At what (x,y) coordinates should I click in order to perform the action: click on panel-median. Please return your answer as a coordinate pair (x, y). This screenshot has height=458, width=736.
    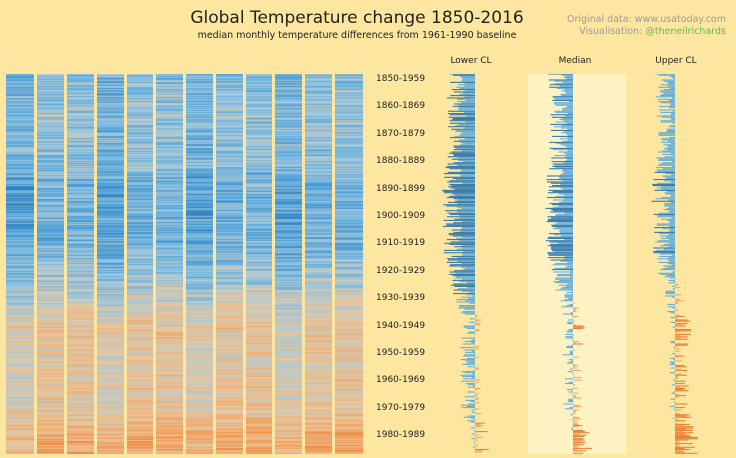
    Looking at the image, I should click on (577, 263).